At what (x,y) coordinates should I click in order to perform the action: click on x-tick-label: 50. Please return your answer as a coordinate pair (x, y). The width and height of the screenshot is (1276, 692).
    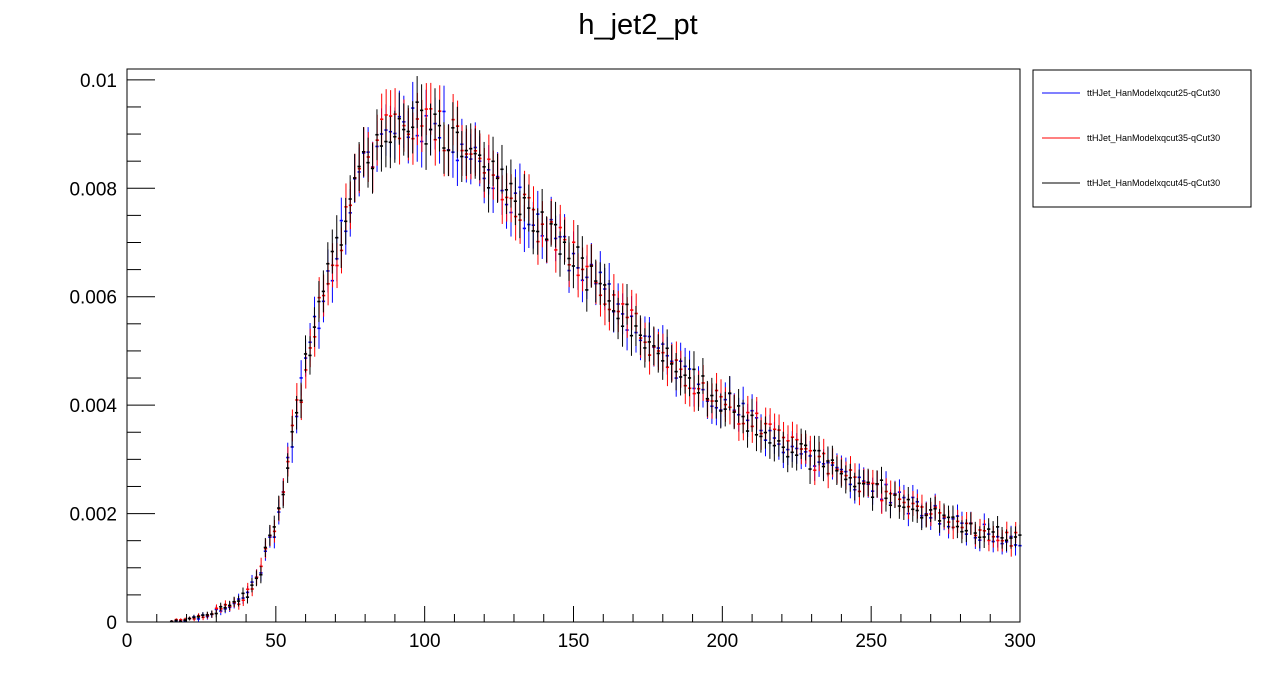
    Looking at the image, I should click on (275, 641).